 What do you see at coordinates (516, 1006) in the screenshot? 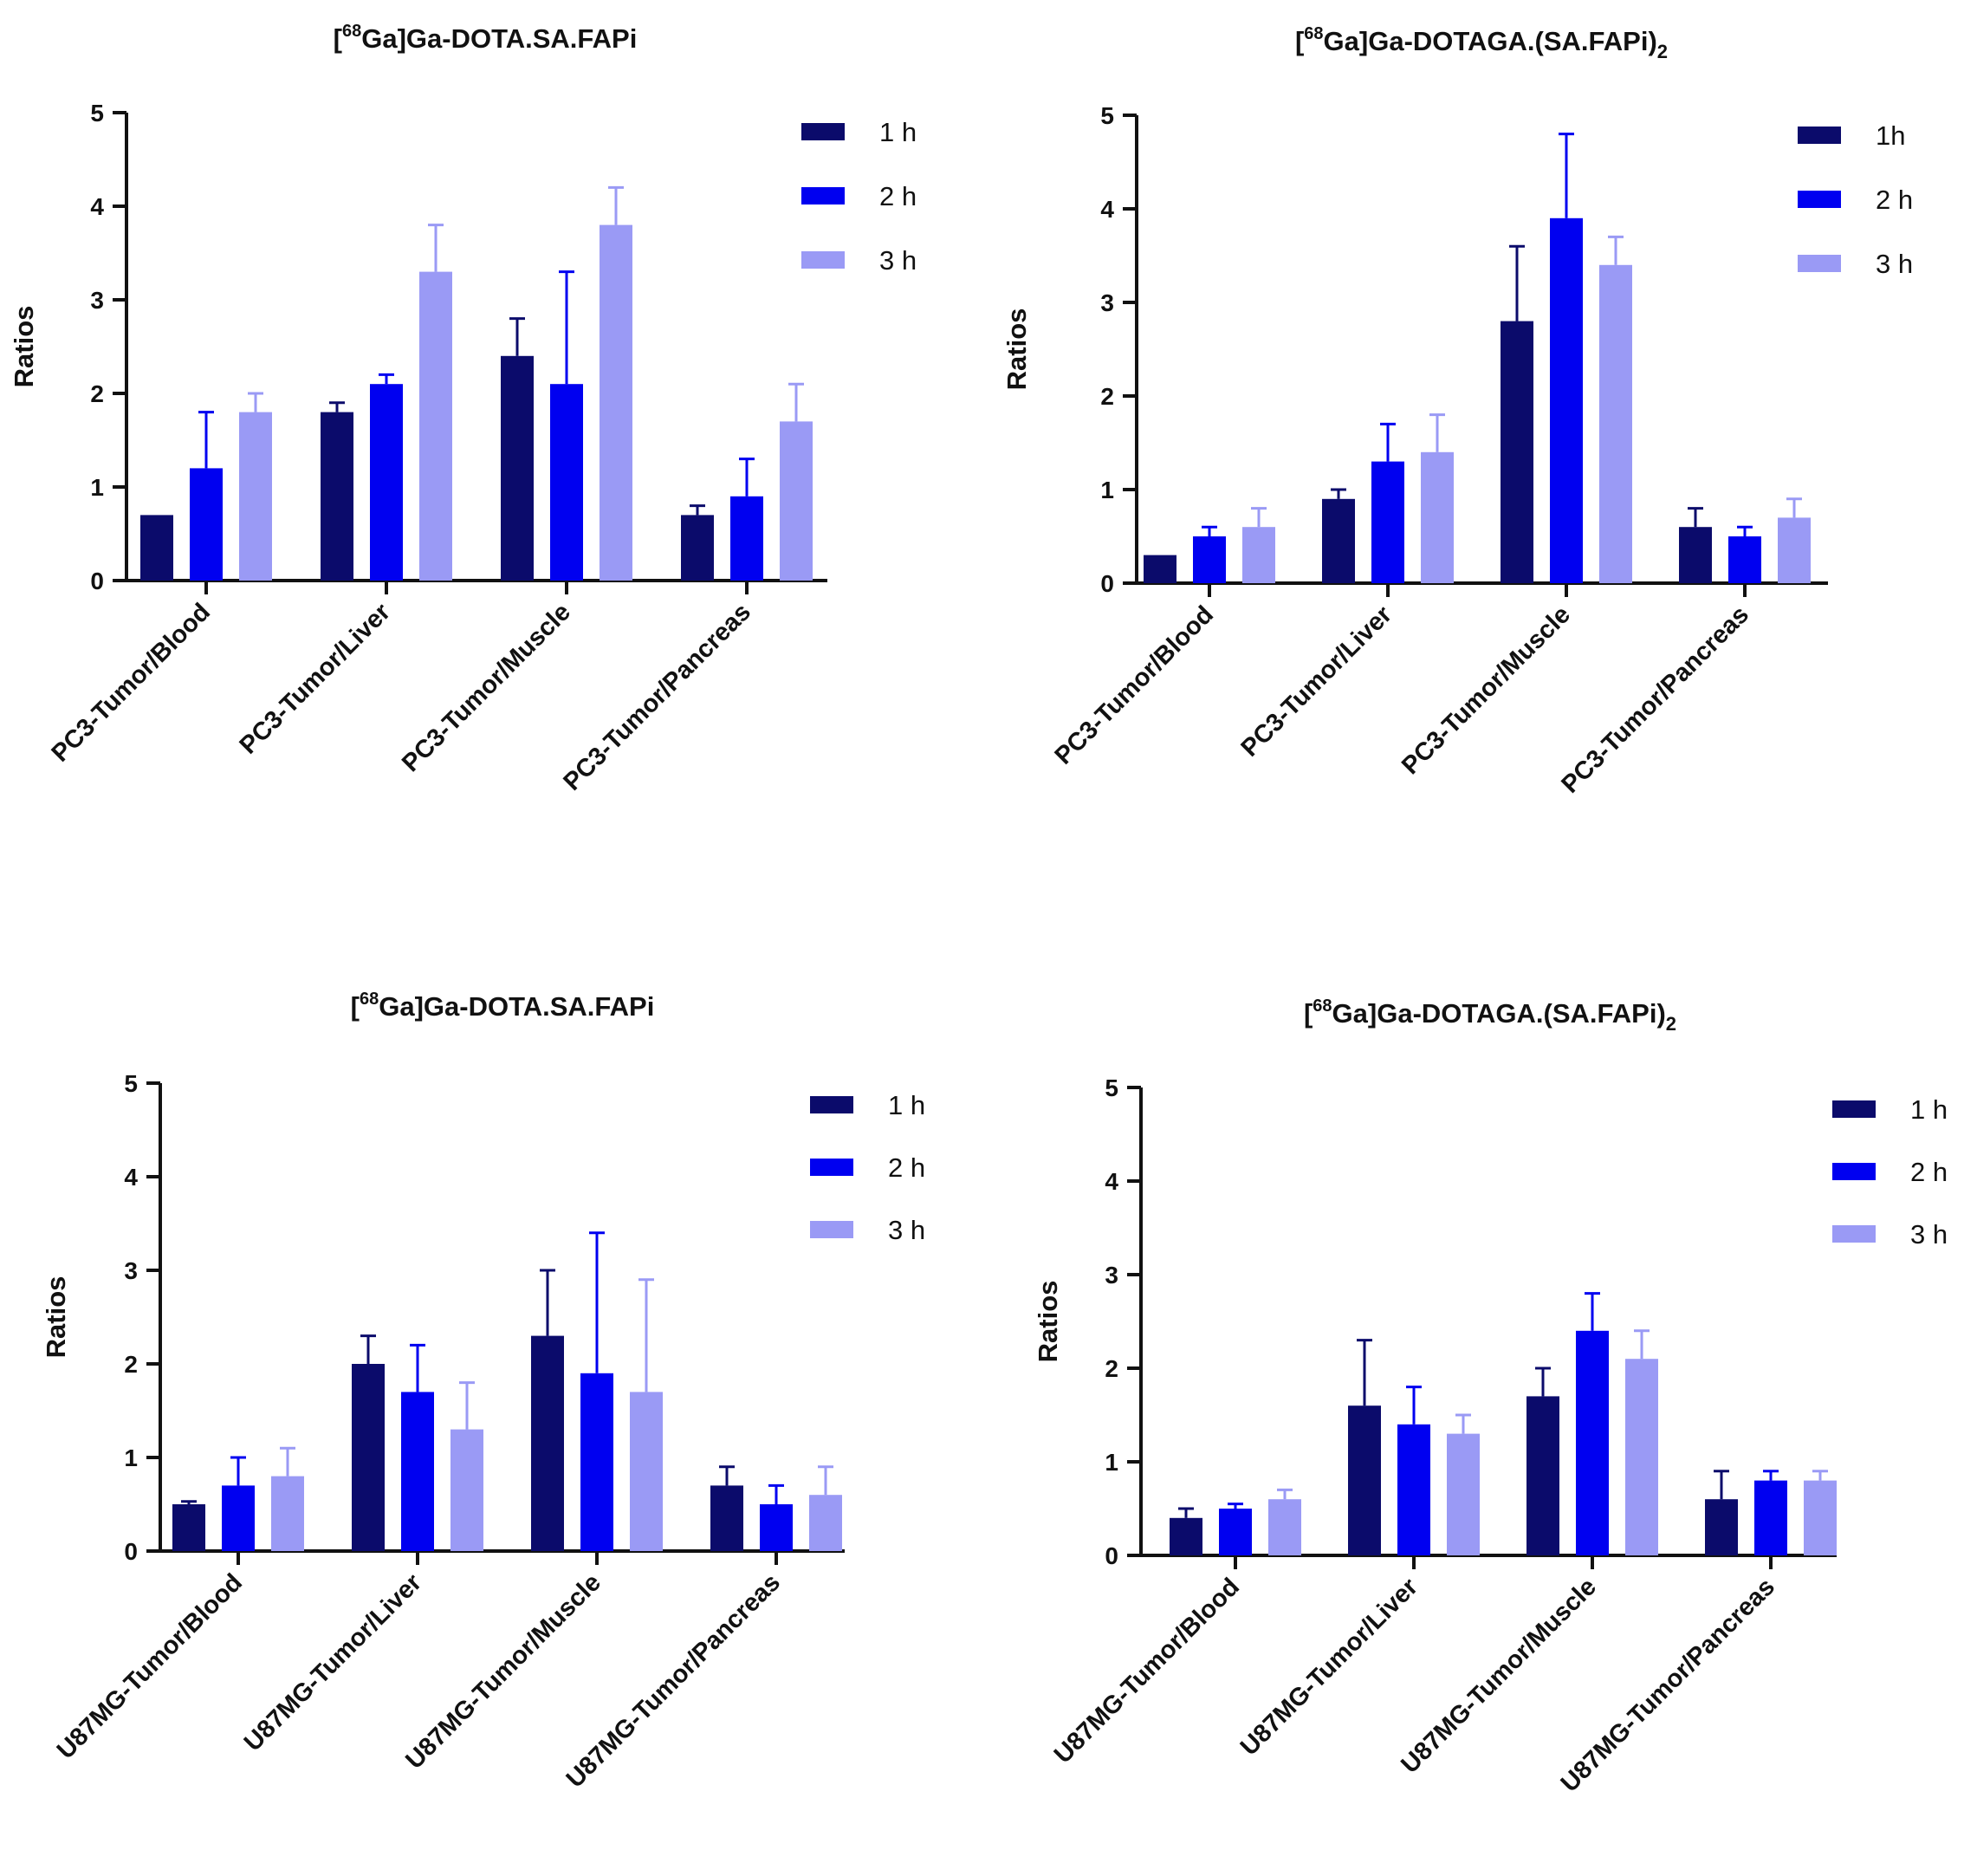
I see `title-main: Ga]Ga-DOTA.SA.FAPi` at bounding box center [516, 1006].